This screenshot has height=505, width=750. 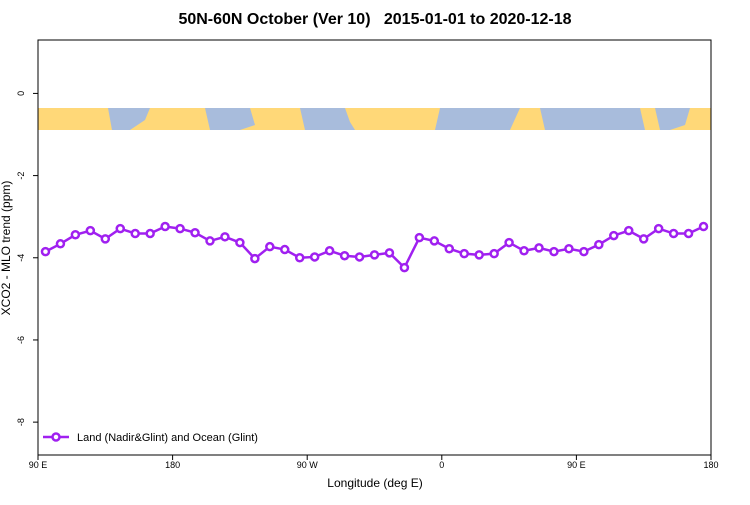 I want to click on legend-marker, so click(x=56, y=437).